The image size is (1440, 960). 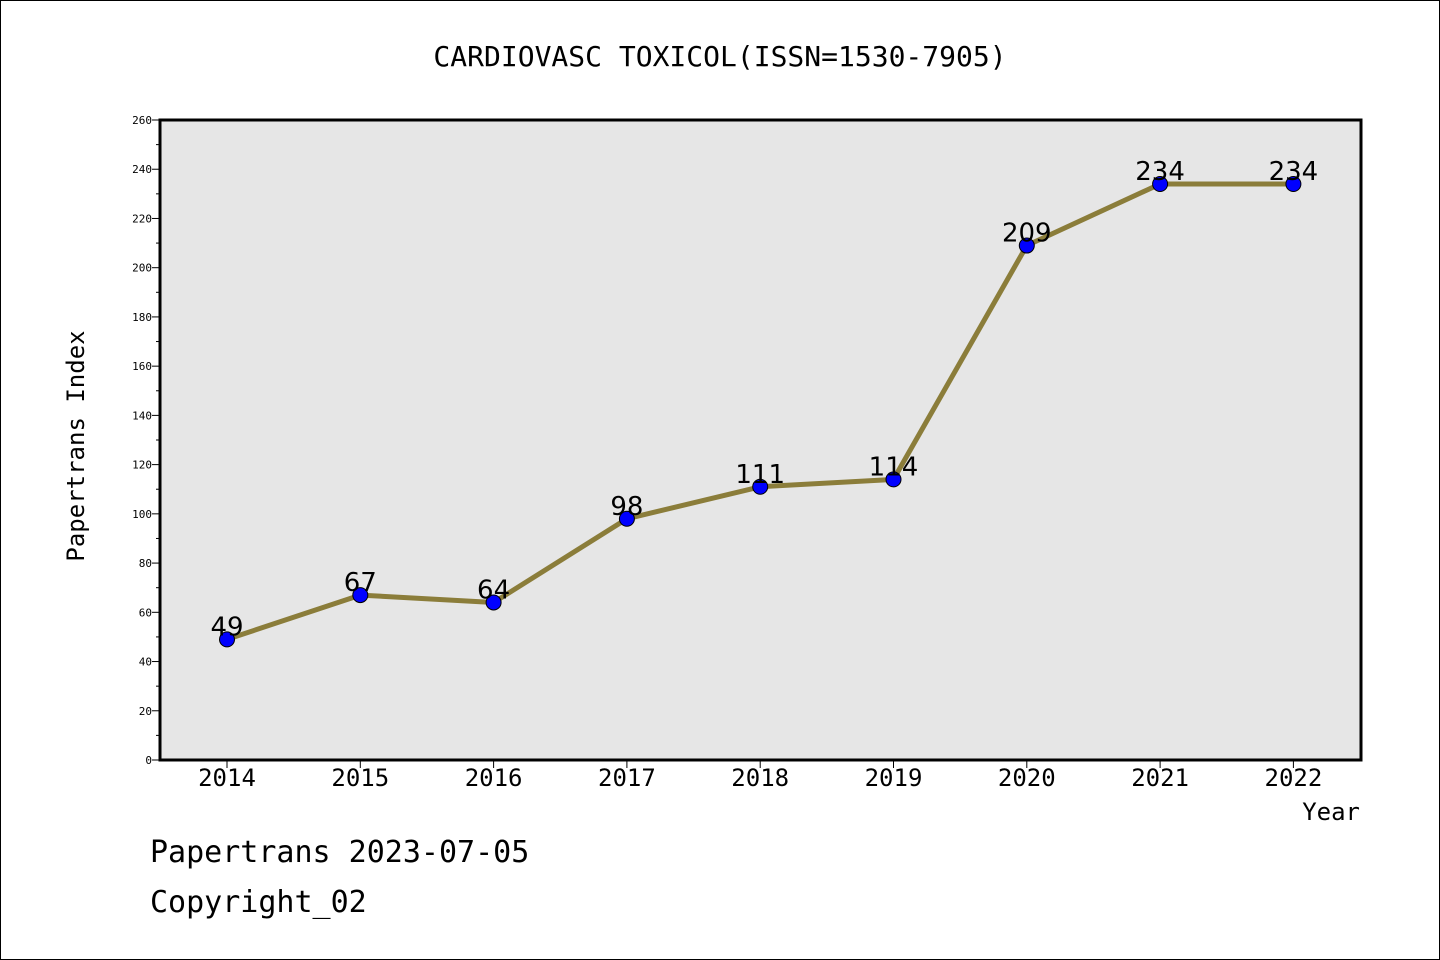 I want to click on y-tick-label: 60, so click(x=145, y=612).